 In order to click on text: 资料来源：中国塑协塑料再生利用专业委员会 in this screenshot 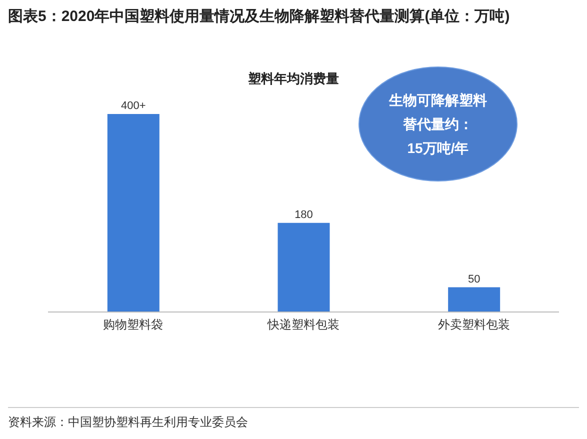, I will do `click(293, 419)`.